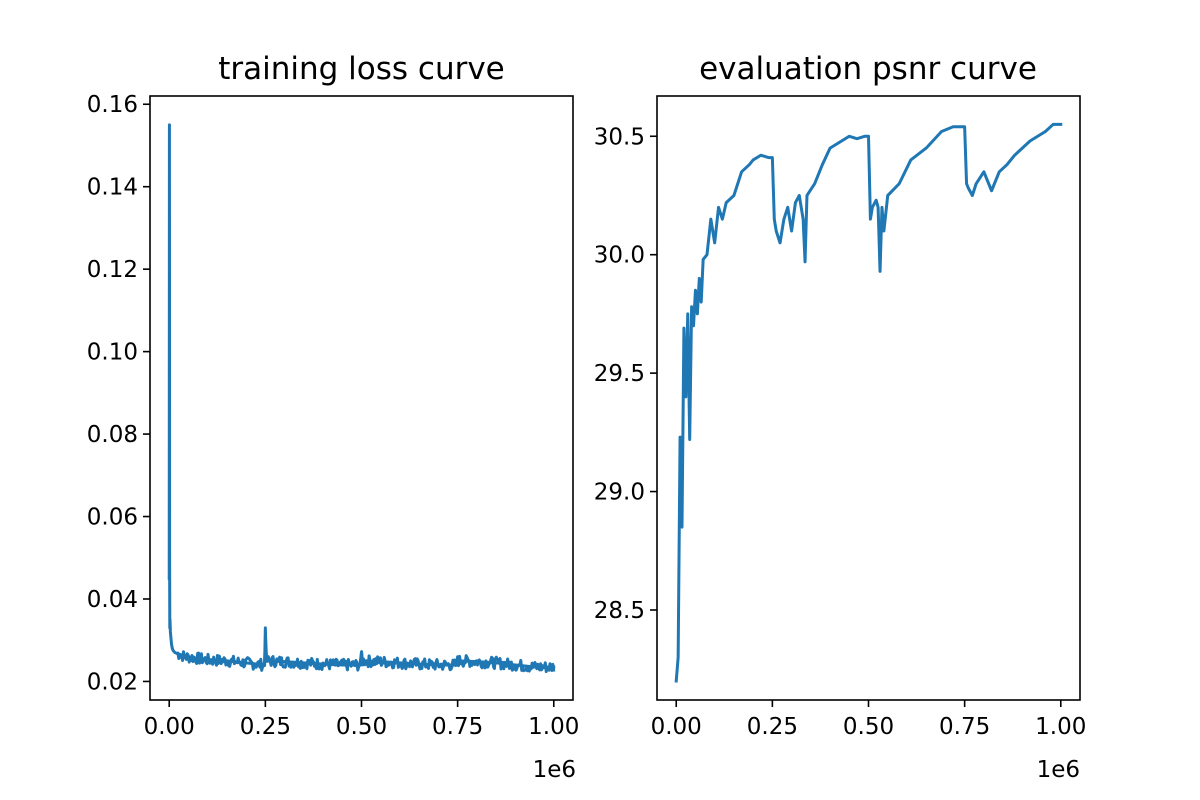  I want to click on y-tick-label: 0.12, so click(112, 270).